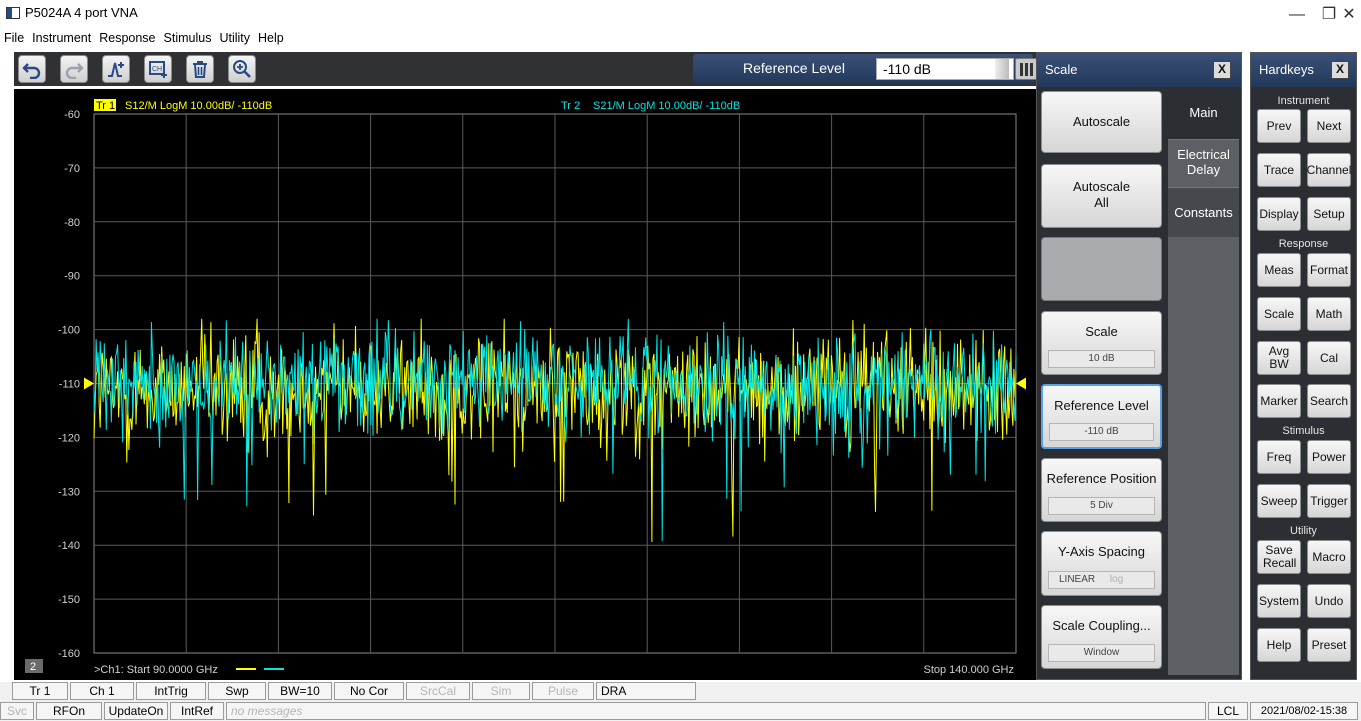 The width and height of the screenshot is (1361, 721). What do you see at coordinates (40, 691) in the screenshot?
I see `status-trace: Tr 1` at bounding box center [40, 691].